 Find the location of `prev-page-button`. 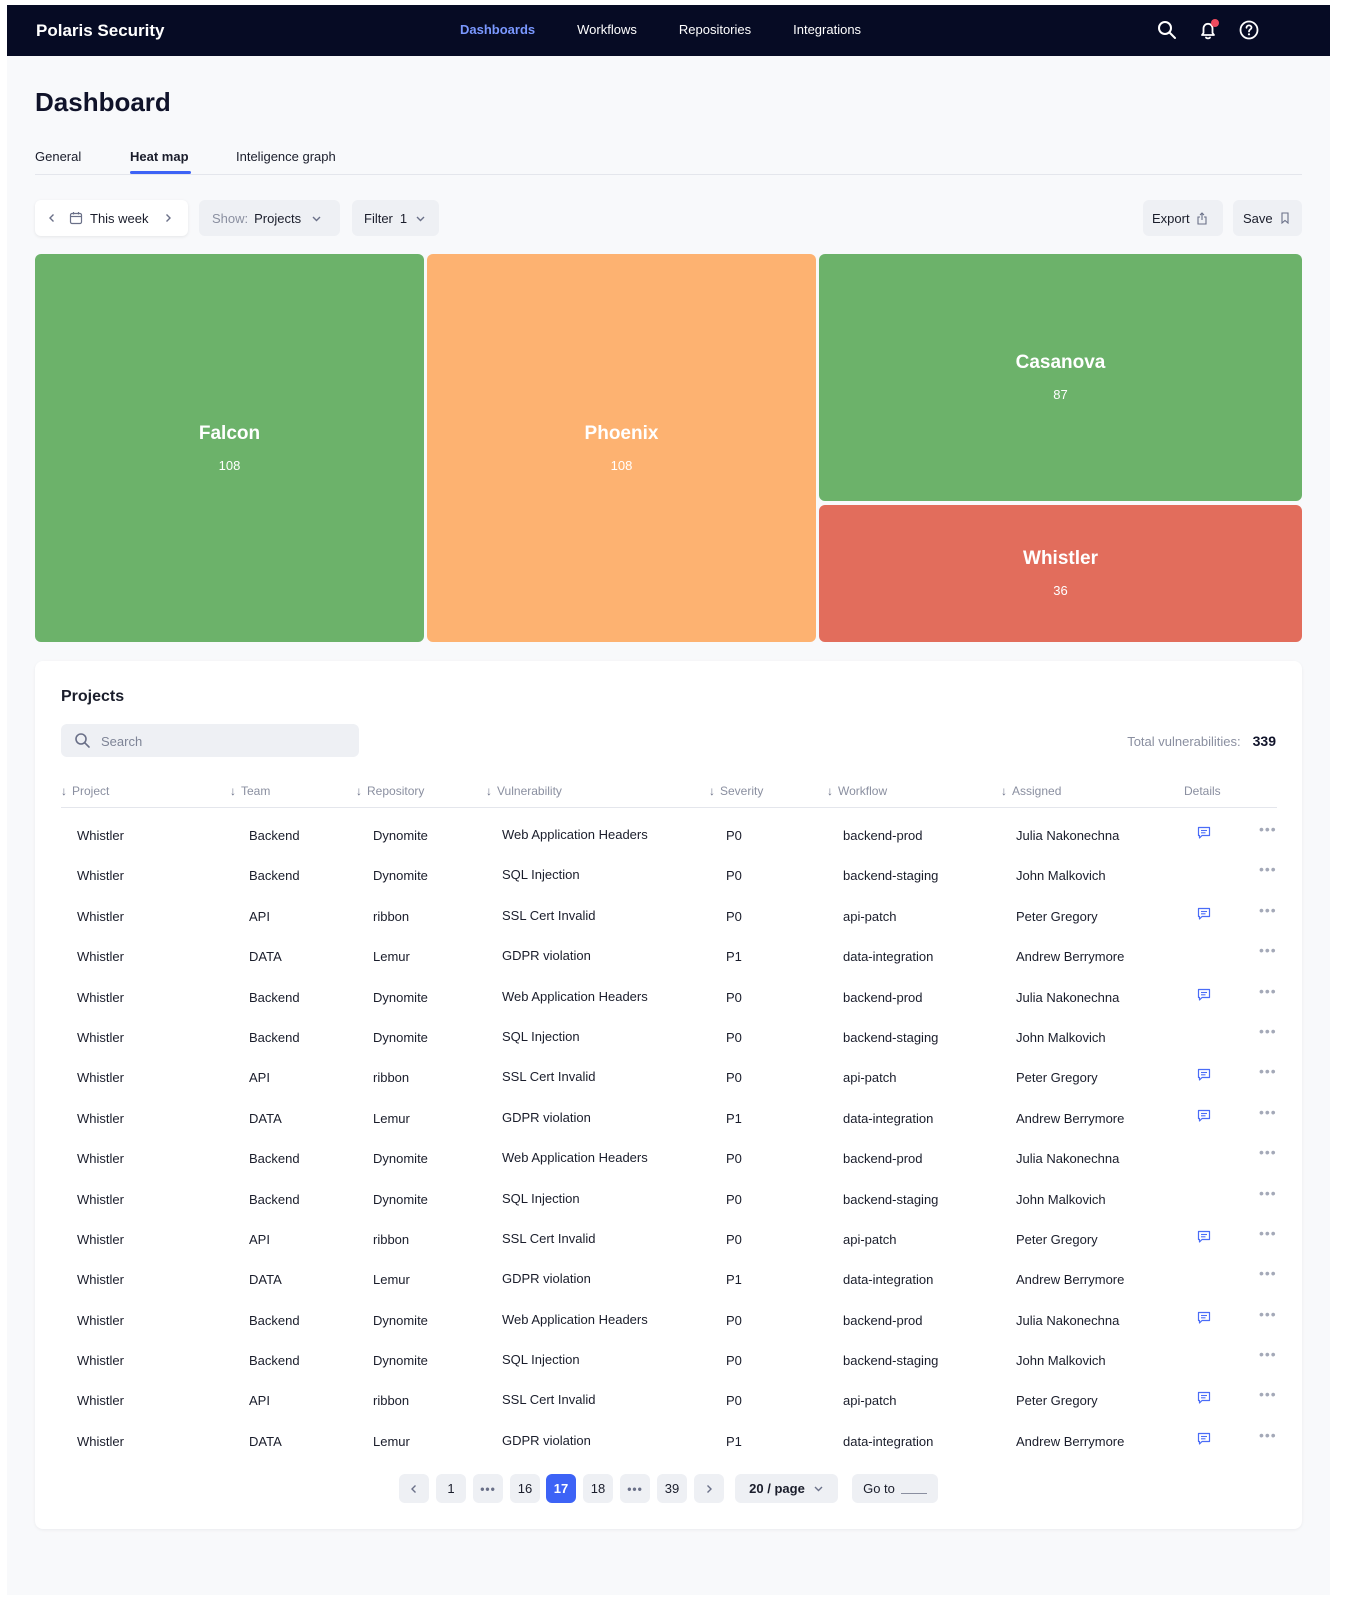

prev-page-button is located at coordinates (414, 1488).